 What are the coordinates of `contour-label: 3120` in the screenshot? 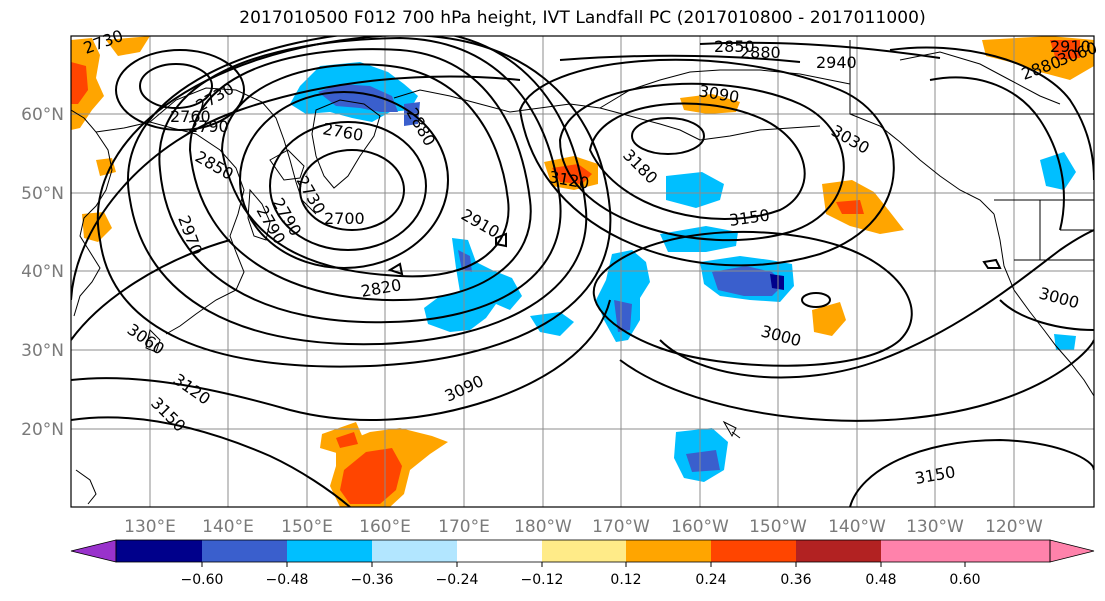 It's located at (192, 389).